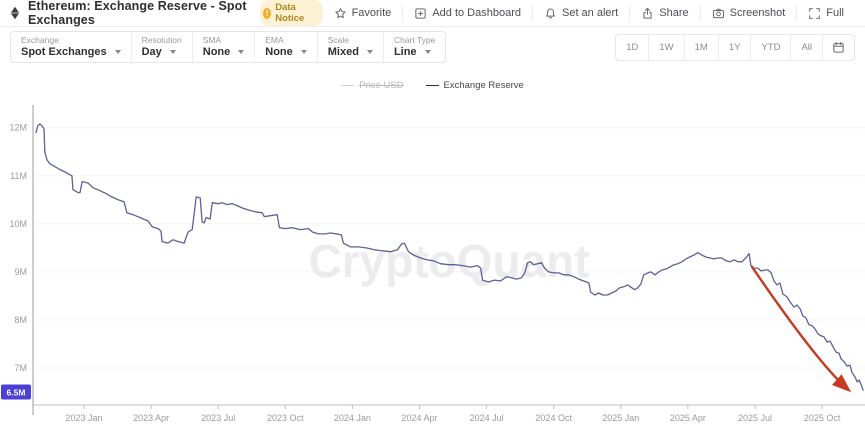 Image resolution: width=865 pixels, height=427 pixels. What do you see at coordinates (835, 13) in the screenshot?
I see `action-label: Full` at bounding box center [835, 13].